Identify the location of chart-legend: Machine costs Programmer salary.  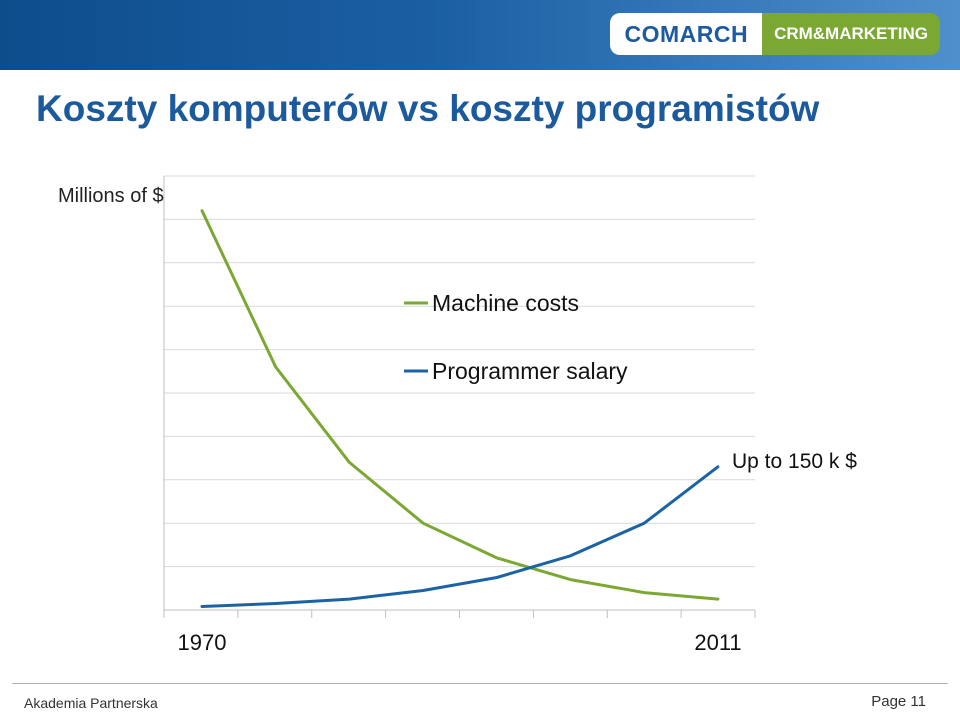
(516, 337).